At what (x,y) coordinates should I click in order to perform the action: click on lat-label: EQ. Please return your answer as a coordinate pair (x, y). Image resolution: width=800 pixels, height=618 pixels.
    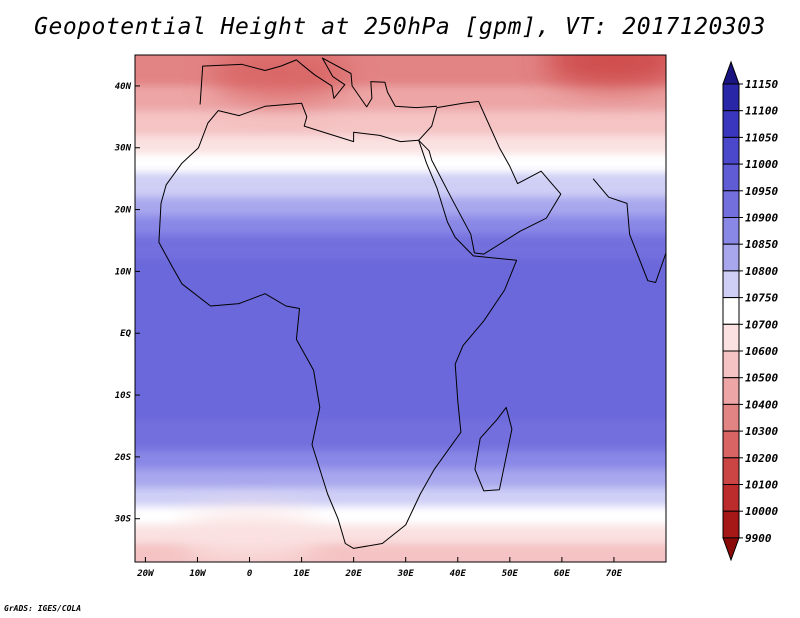
    Looking at the image, I should click on (125, 334).